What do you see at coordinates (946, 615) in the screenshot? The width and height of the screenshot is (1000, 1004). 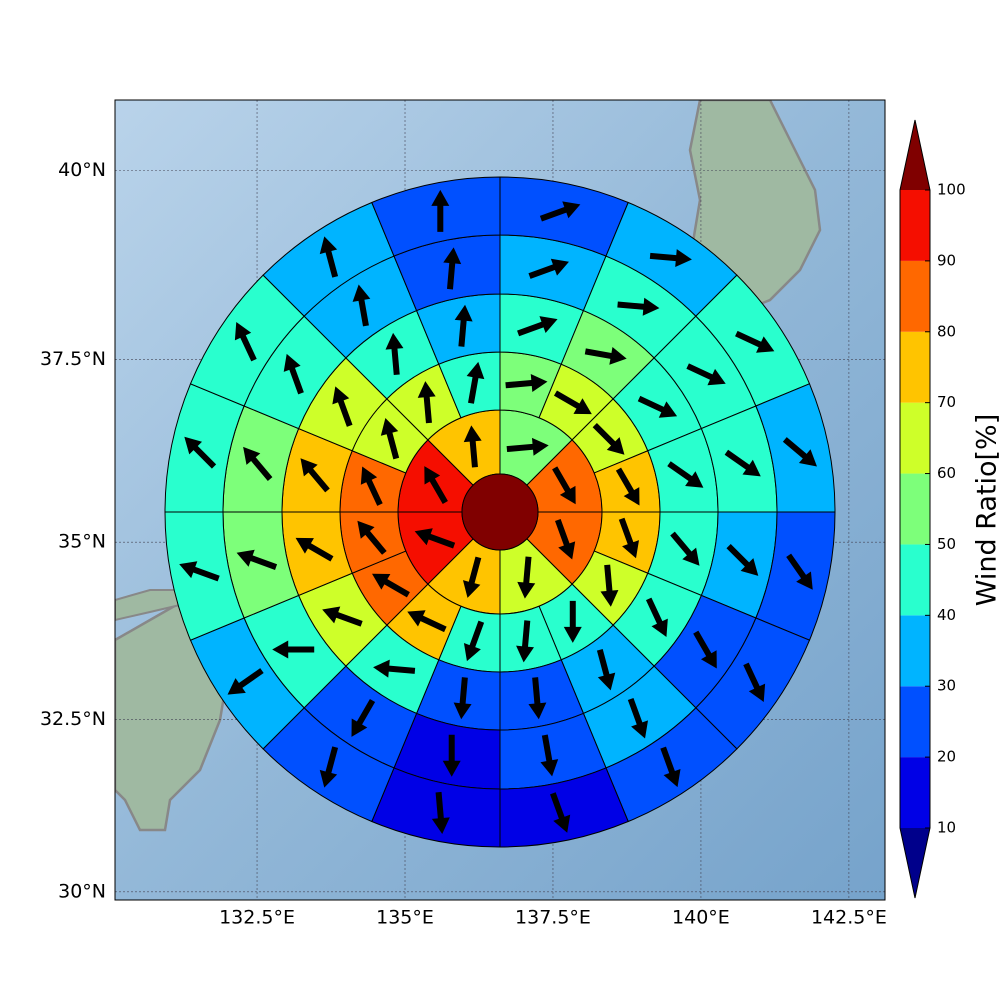 I see `colorbar-tick-label: 40` at bounding box center [946, 615].